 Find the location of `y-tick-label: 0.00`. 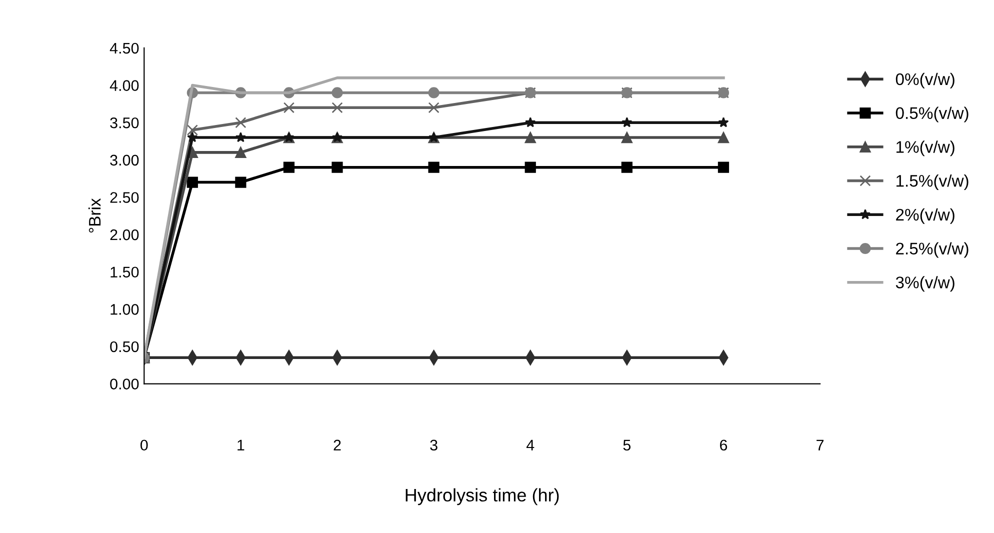

y-tick-label: 0.00 is located at coordinates (124, 384).